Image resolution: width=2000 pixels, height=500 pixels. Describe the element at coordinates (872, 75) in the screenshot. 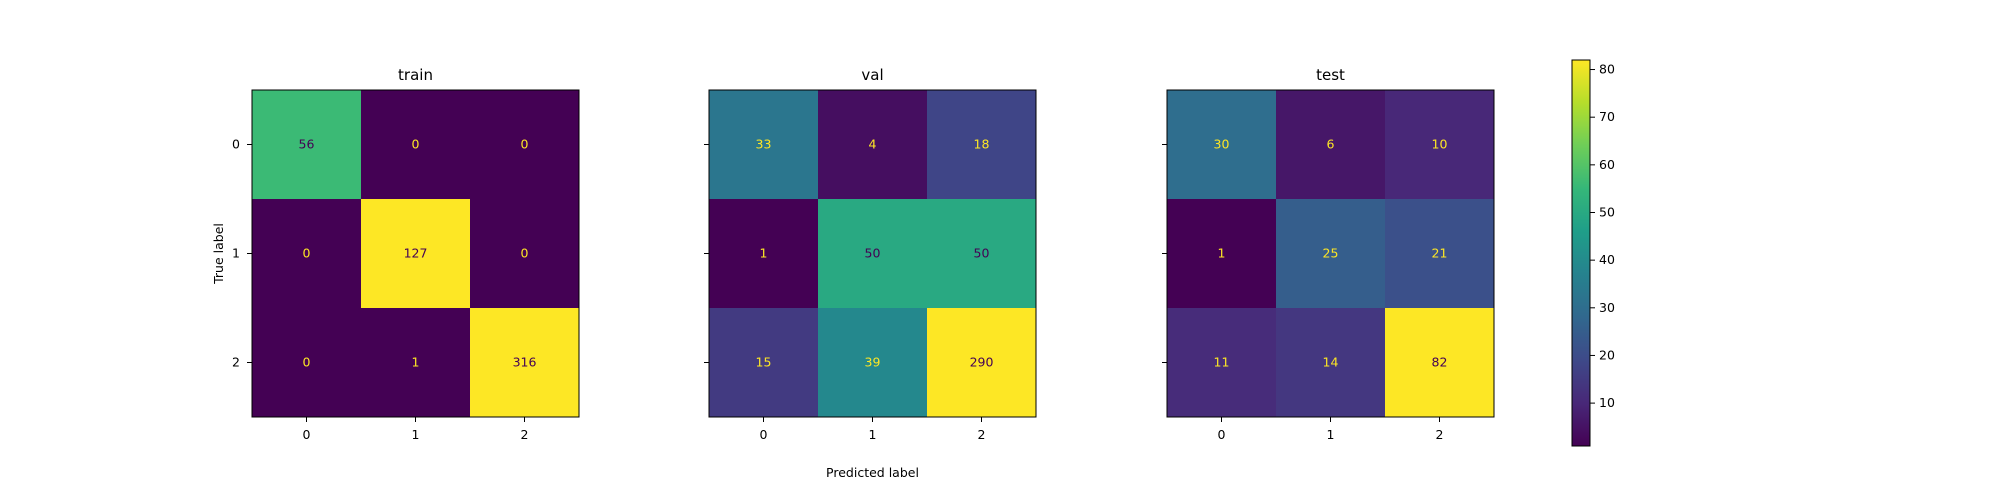

I see `val-title: val` at that location.